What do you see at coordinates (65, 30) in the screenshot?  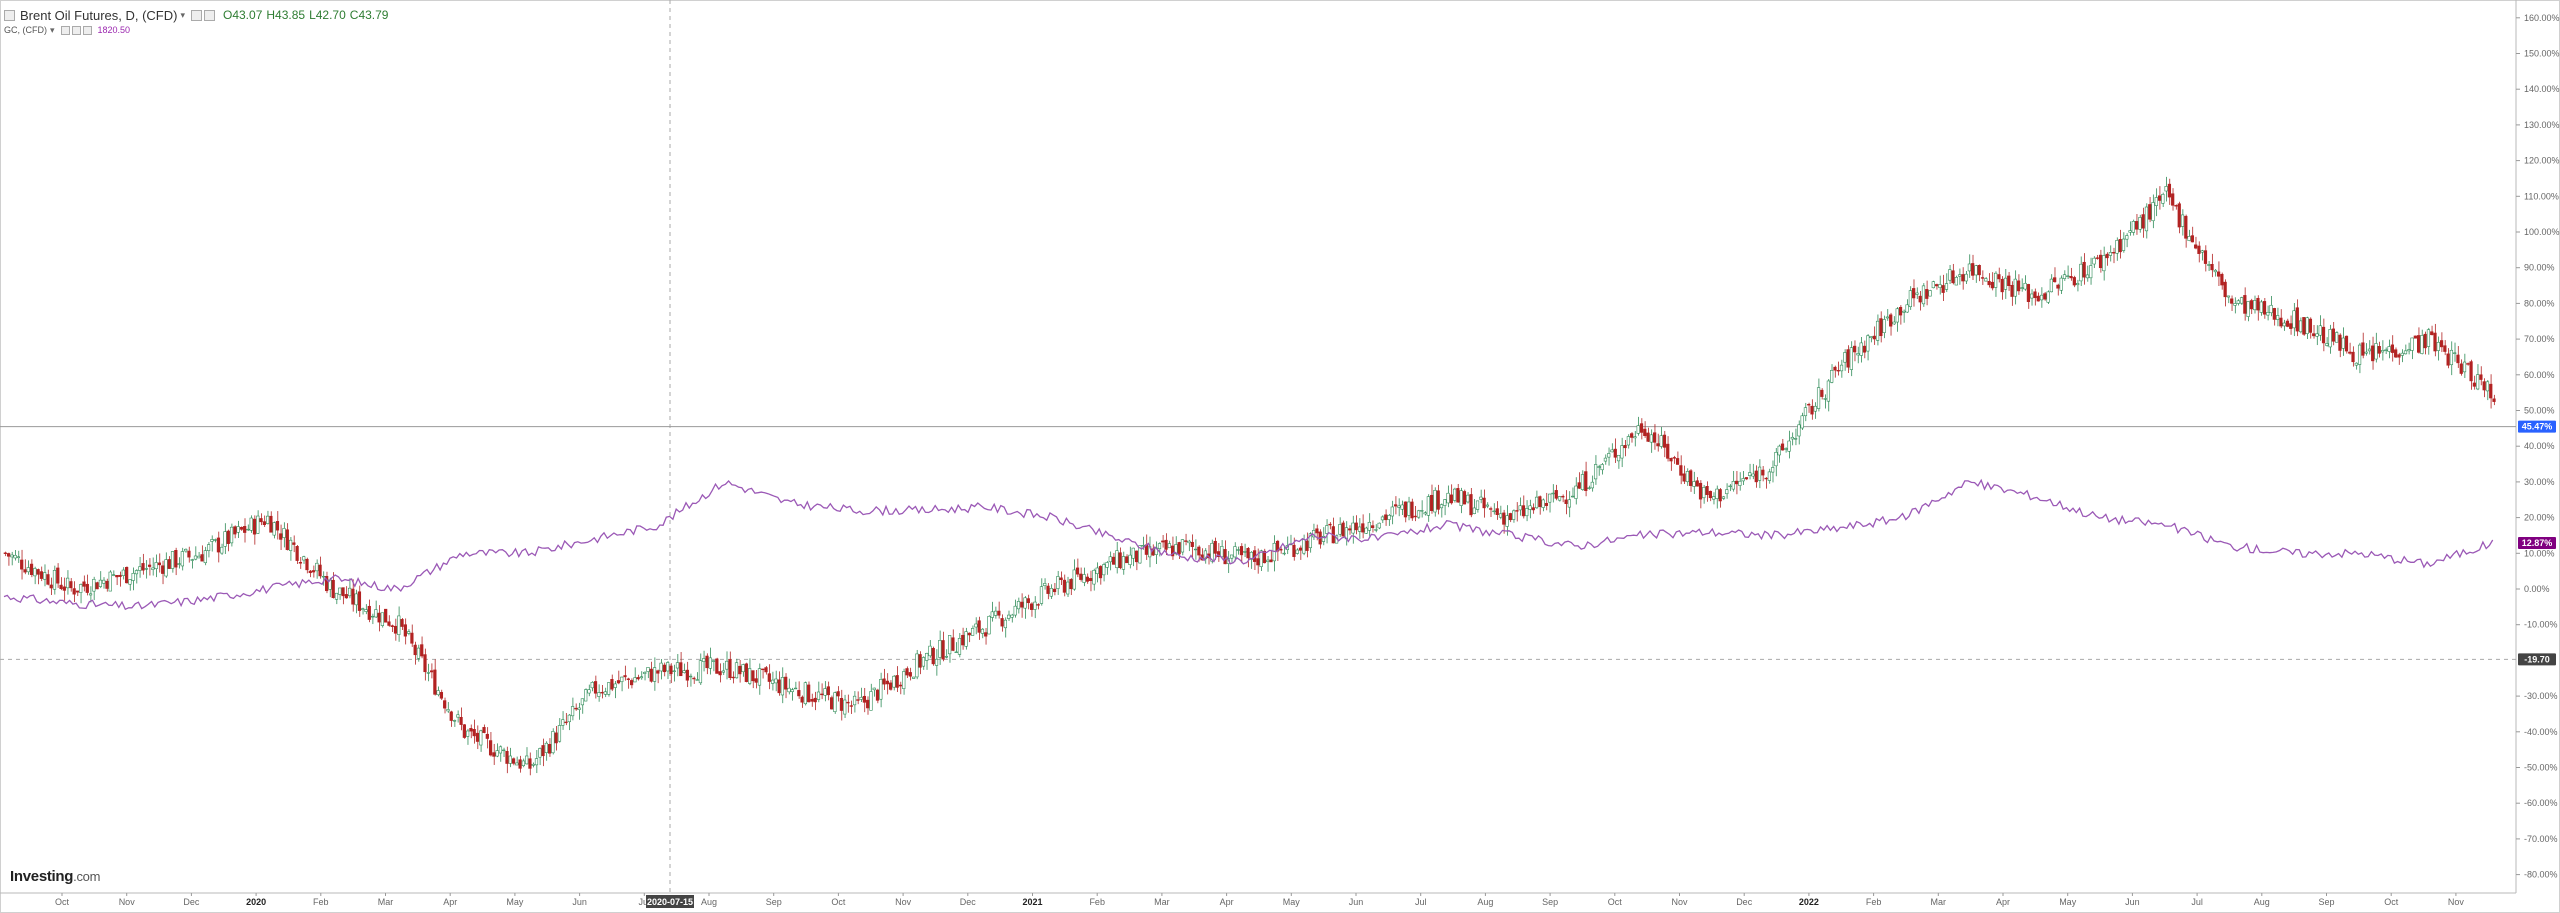 I see `eye-square-icon` at bounding box center [65, 30].